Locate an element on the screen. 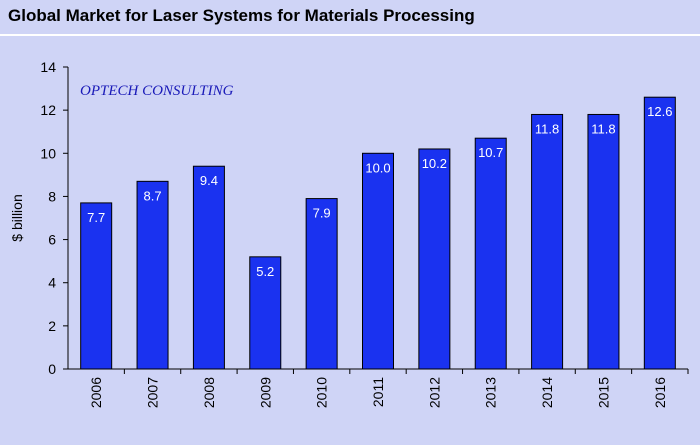  x-tick-label: 2011 is located at coordinates (378, 392).